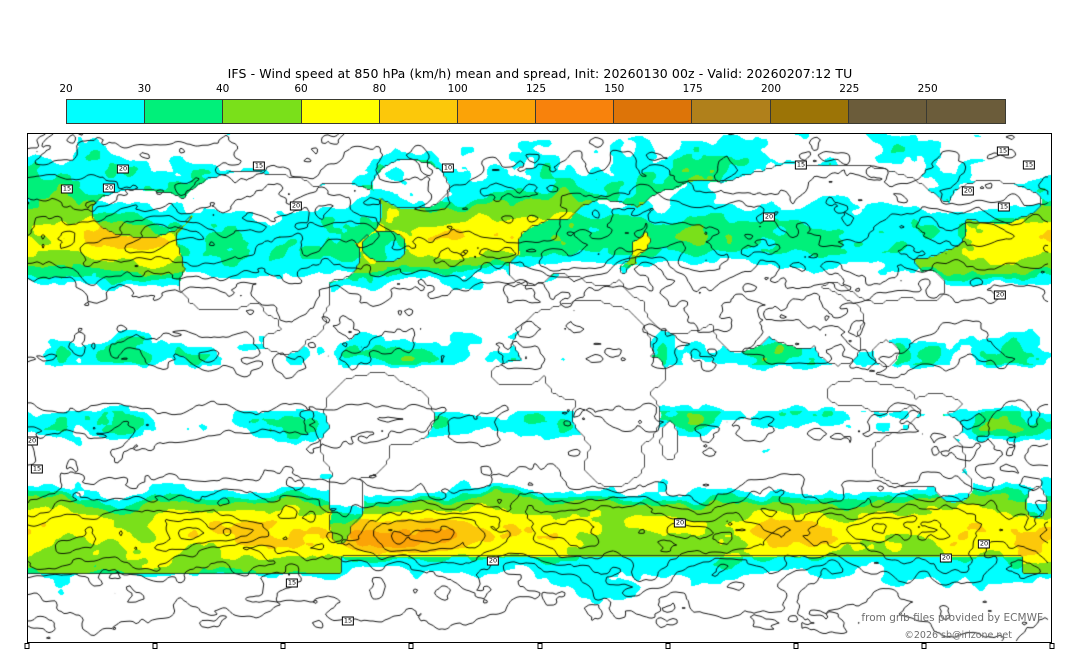  Describe the element at coordinates (379, 89) in the screenshot. I see `colorbar-tick: 80` at that location.